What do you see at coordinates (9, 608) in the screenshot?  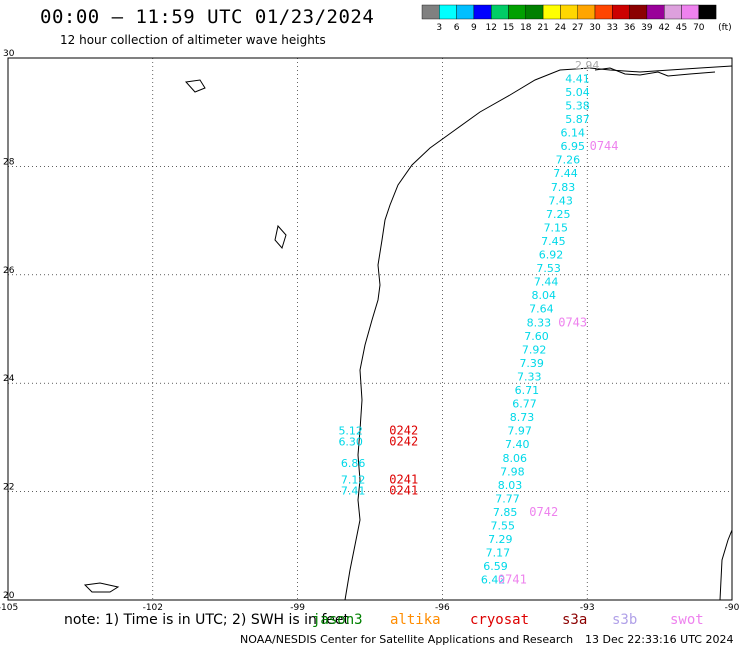 I see `lon-tick-label: -105` at bounding box center [9, 608].